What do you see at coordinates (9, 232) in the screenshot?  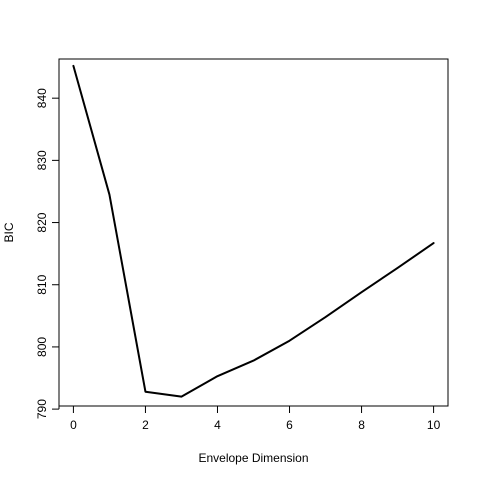 I see `y-axis-title: BIC` at bounding box center [9, 232].